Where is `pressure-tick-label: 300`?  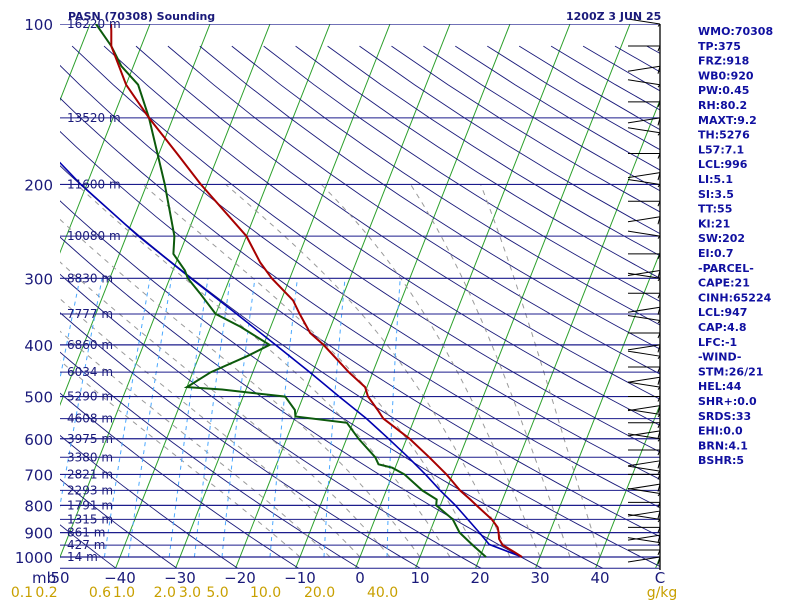
pressure-tick-label: 300 is located at coordinates (38, 279).